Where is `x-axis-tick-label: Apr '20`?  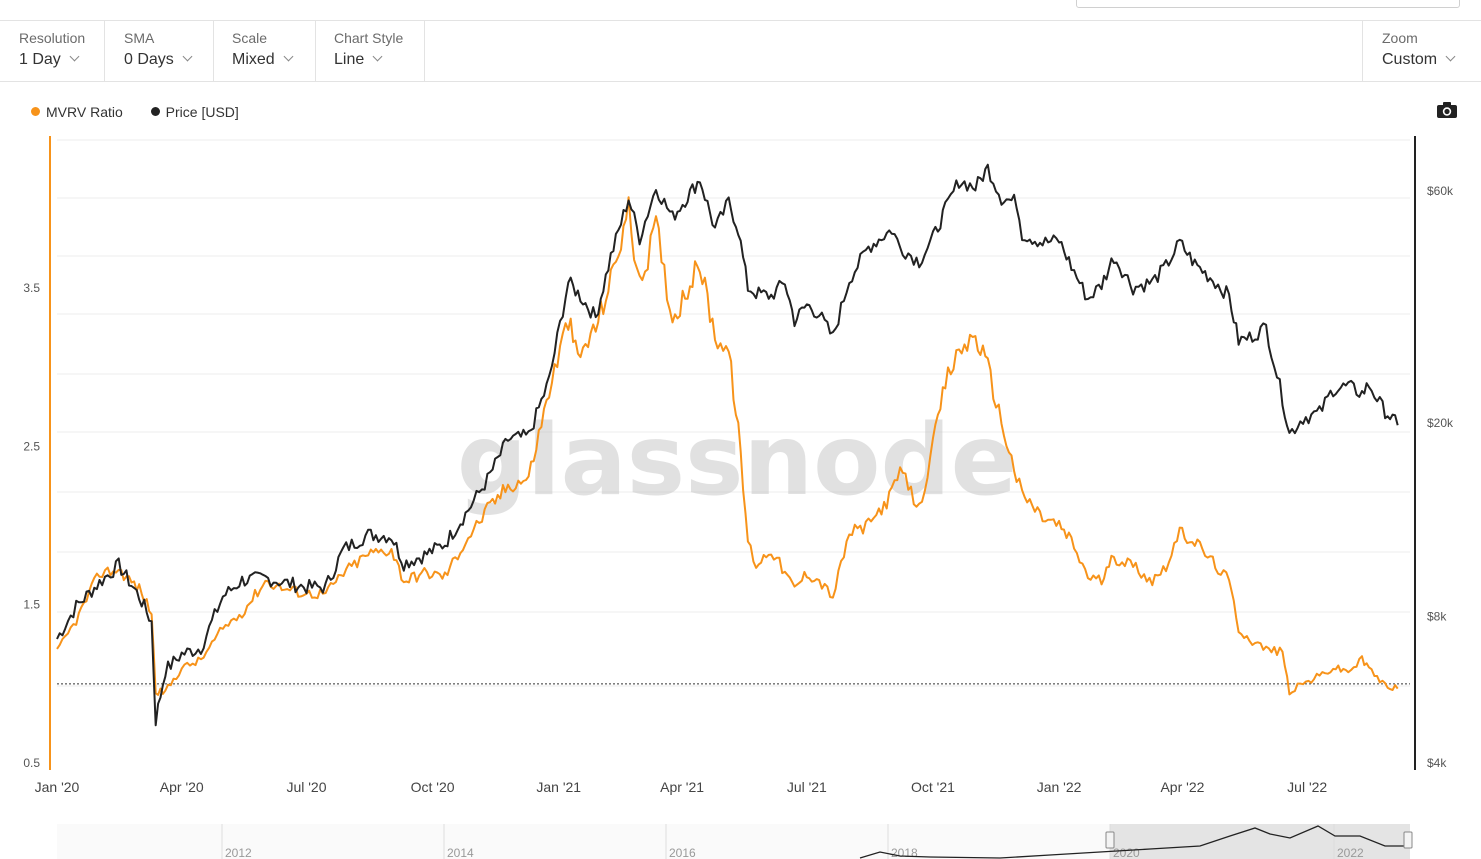
x-axis-tick-label: Apr '20 is located at coordinates (182, 787).